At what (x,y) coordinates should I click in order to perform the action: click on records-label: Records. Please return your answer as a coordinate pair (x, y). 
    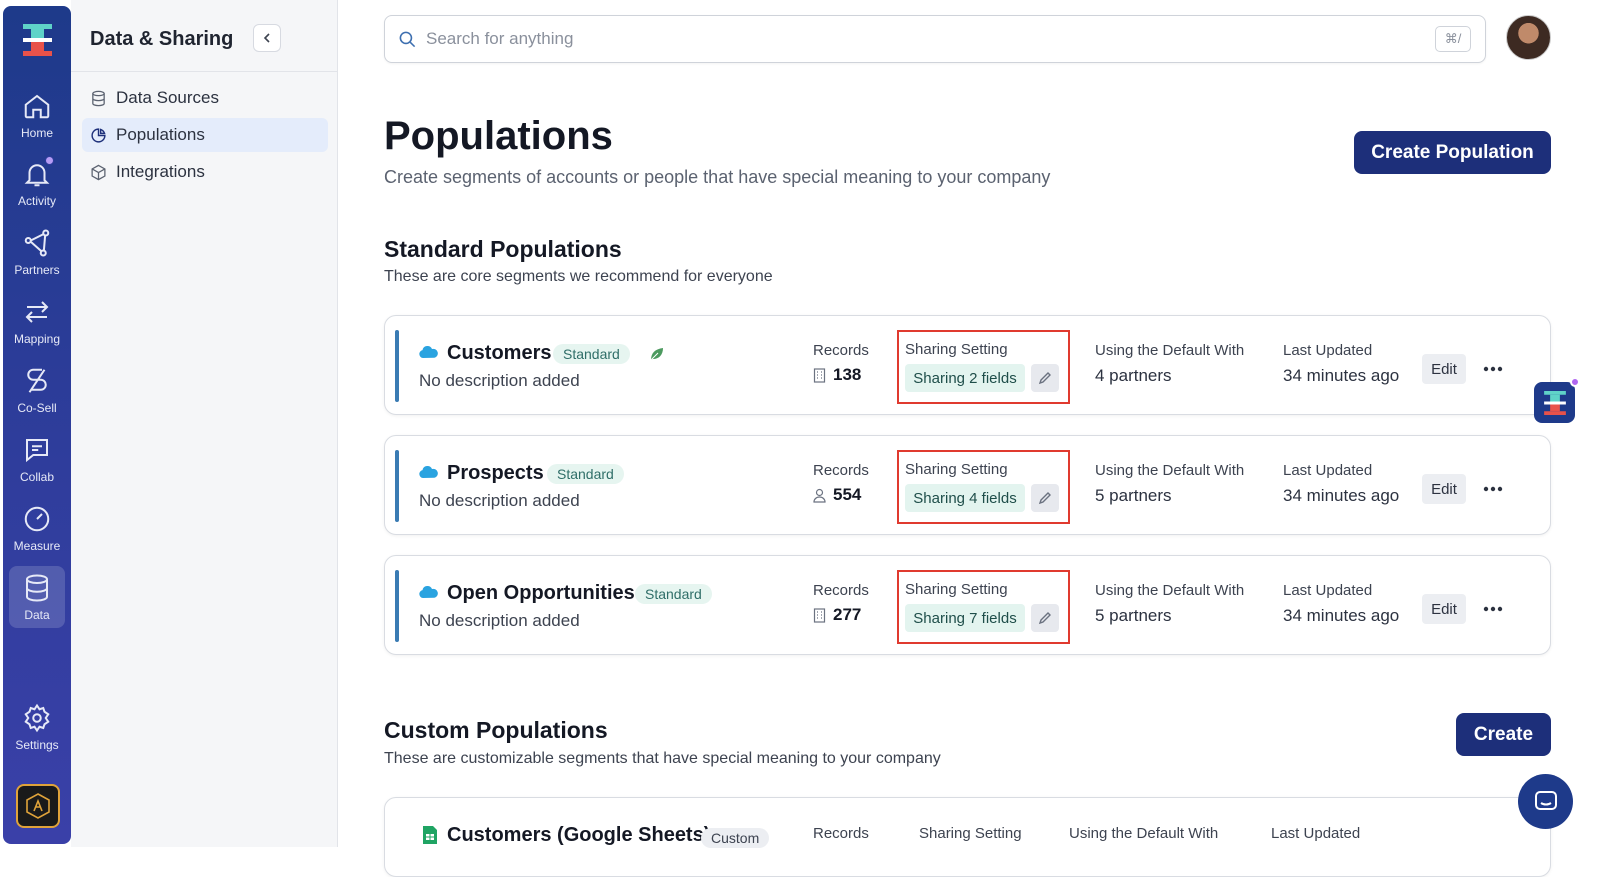
    Looking at the image, I should click on (841, 350).